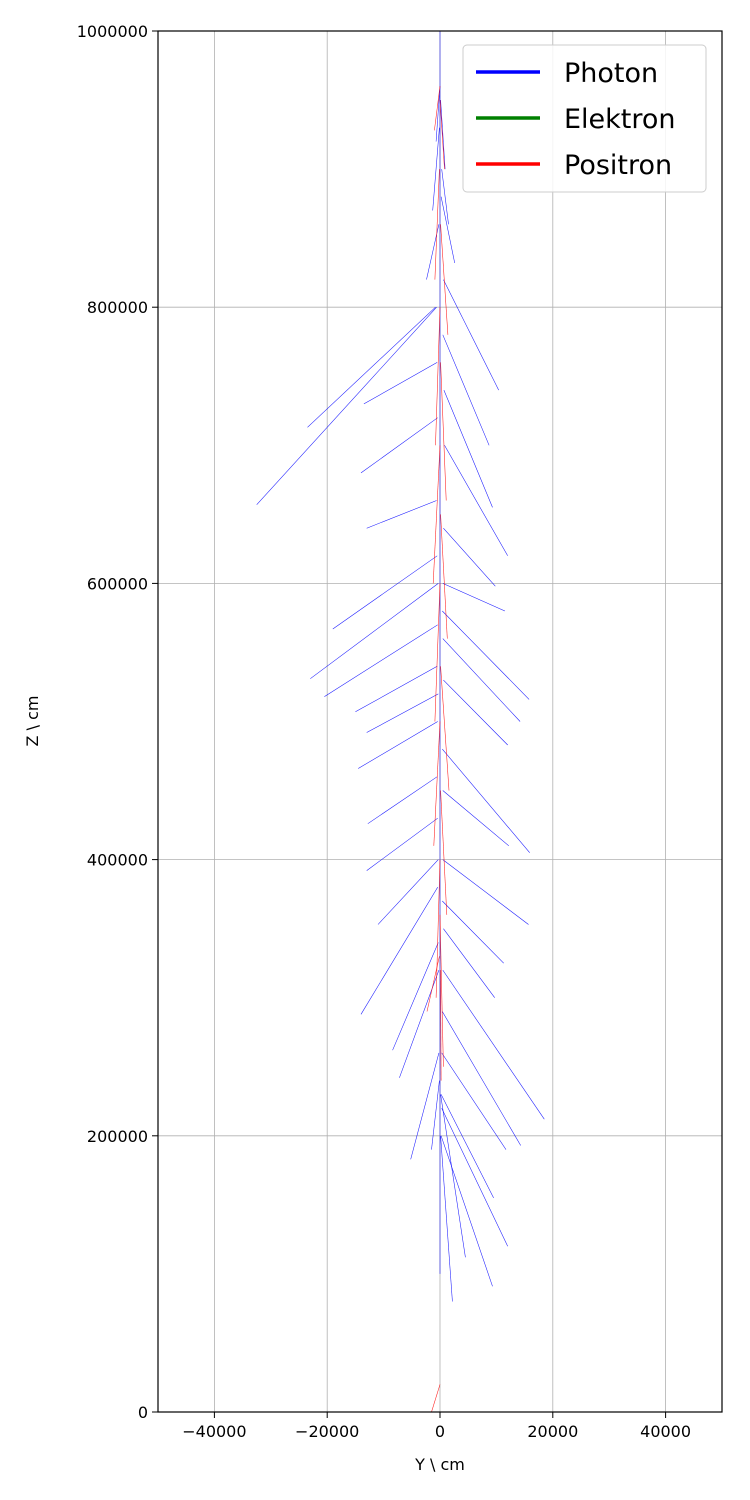 The width and height of the screenshot is (750, 1500). Describe the element at coordinates (214, 1431) in the screenshot. I see `x-tick-label: −40000` at that location.